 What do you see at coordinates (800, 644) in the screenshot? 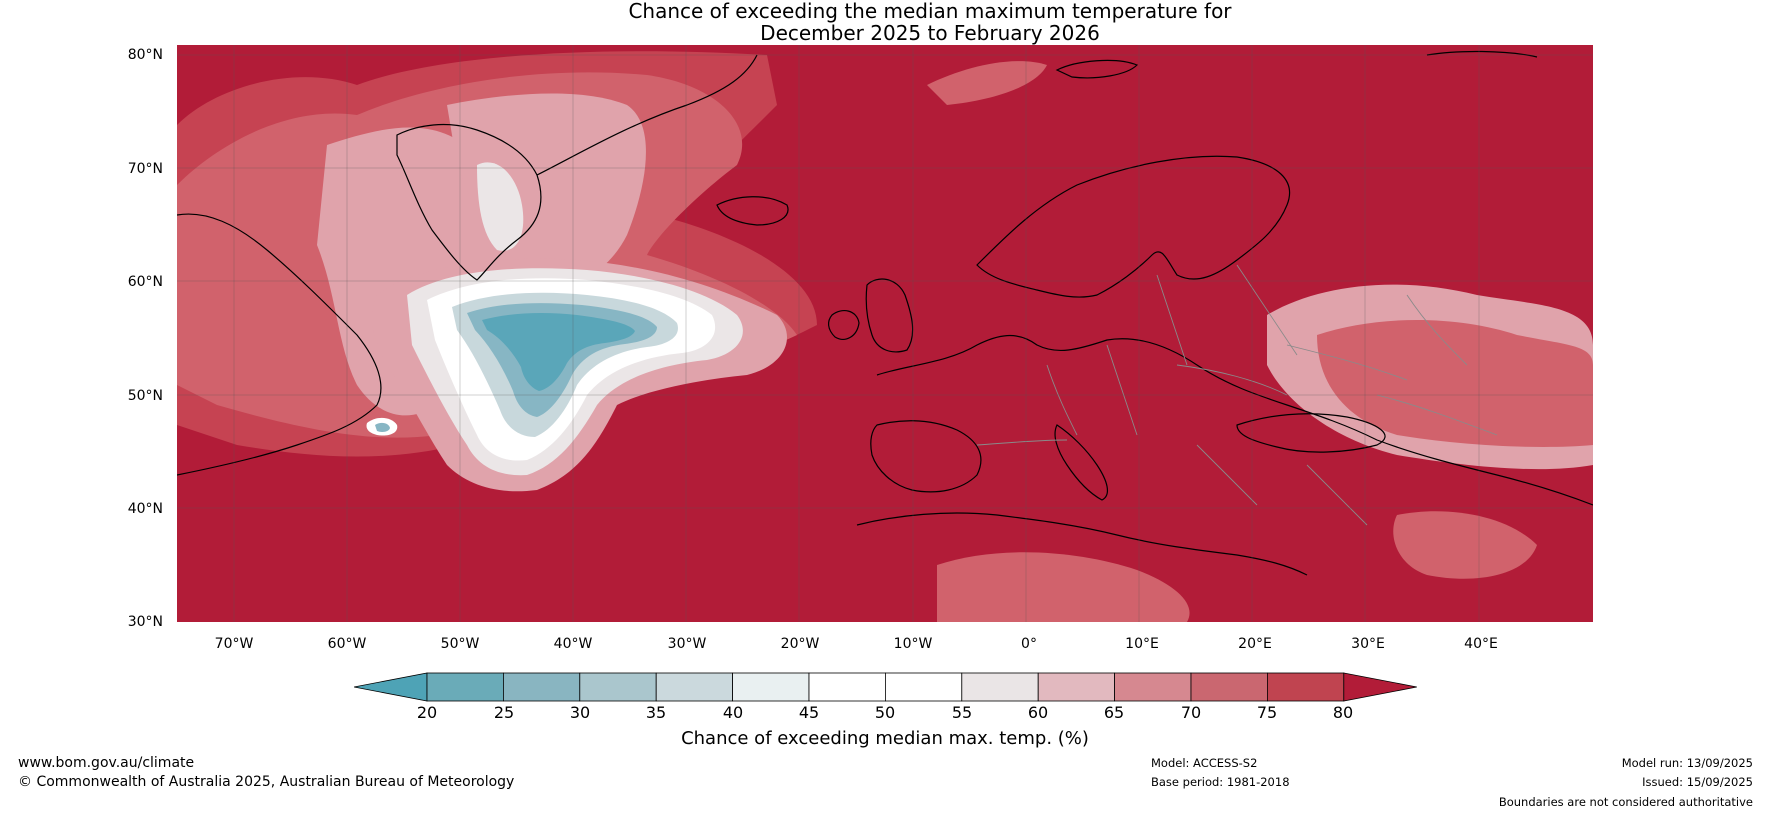
I see `lon-label-20w: 20°W` at bounding box center [800, 644].